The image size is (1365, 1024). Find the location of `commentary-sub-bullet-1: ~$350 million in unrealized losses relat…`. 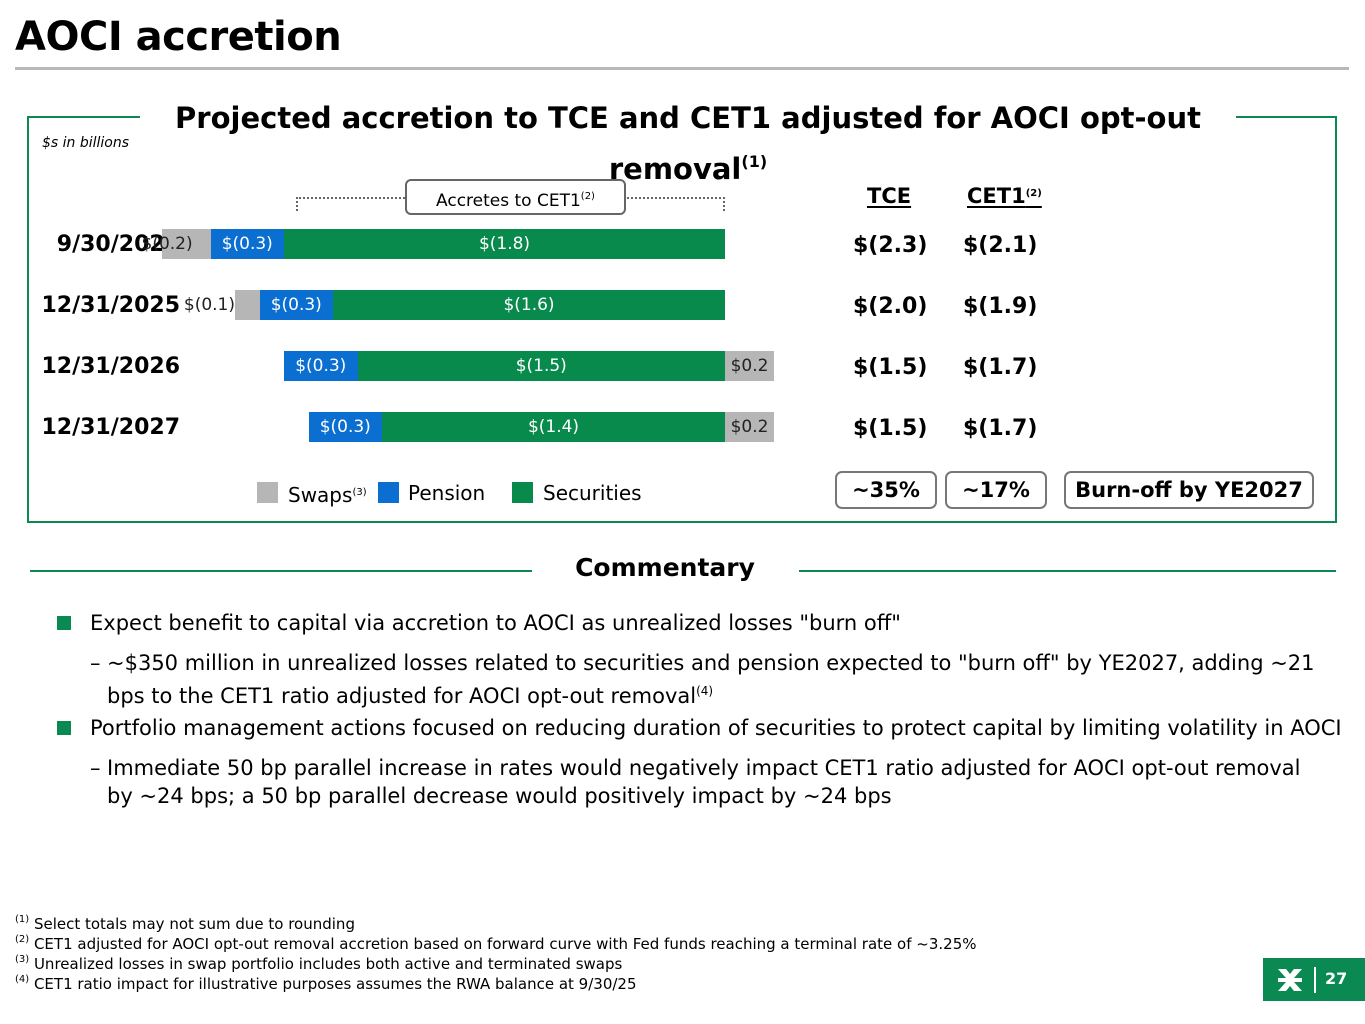

commentary-sub-bullet-1: ~$350 million in unrealized losses relat… is located at coordinates (712, 679).